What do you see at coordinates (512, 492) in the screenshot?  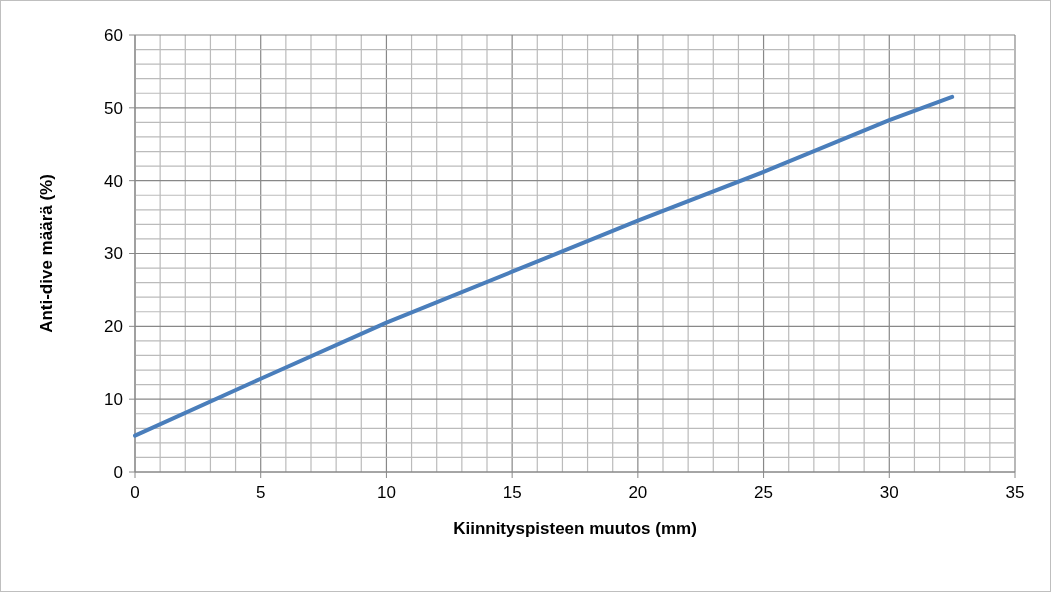 I see `x-tick-label: 15` at bounding box center [512, 492].